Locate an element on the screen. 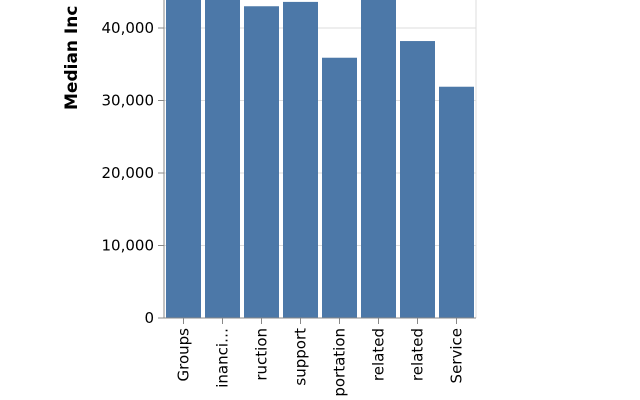  y-tick-label: 40,000 is located at coordinates (128, 28).